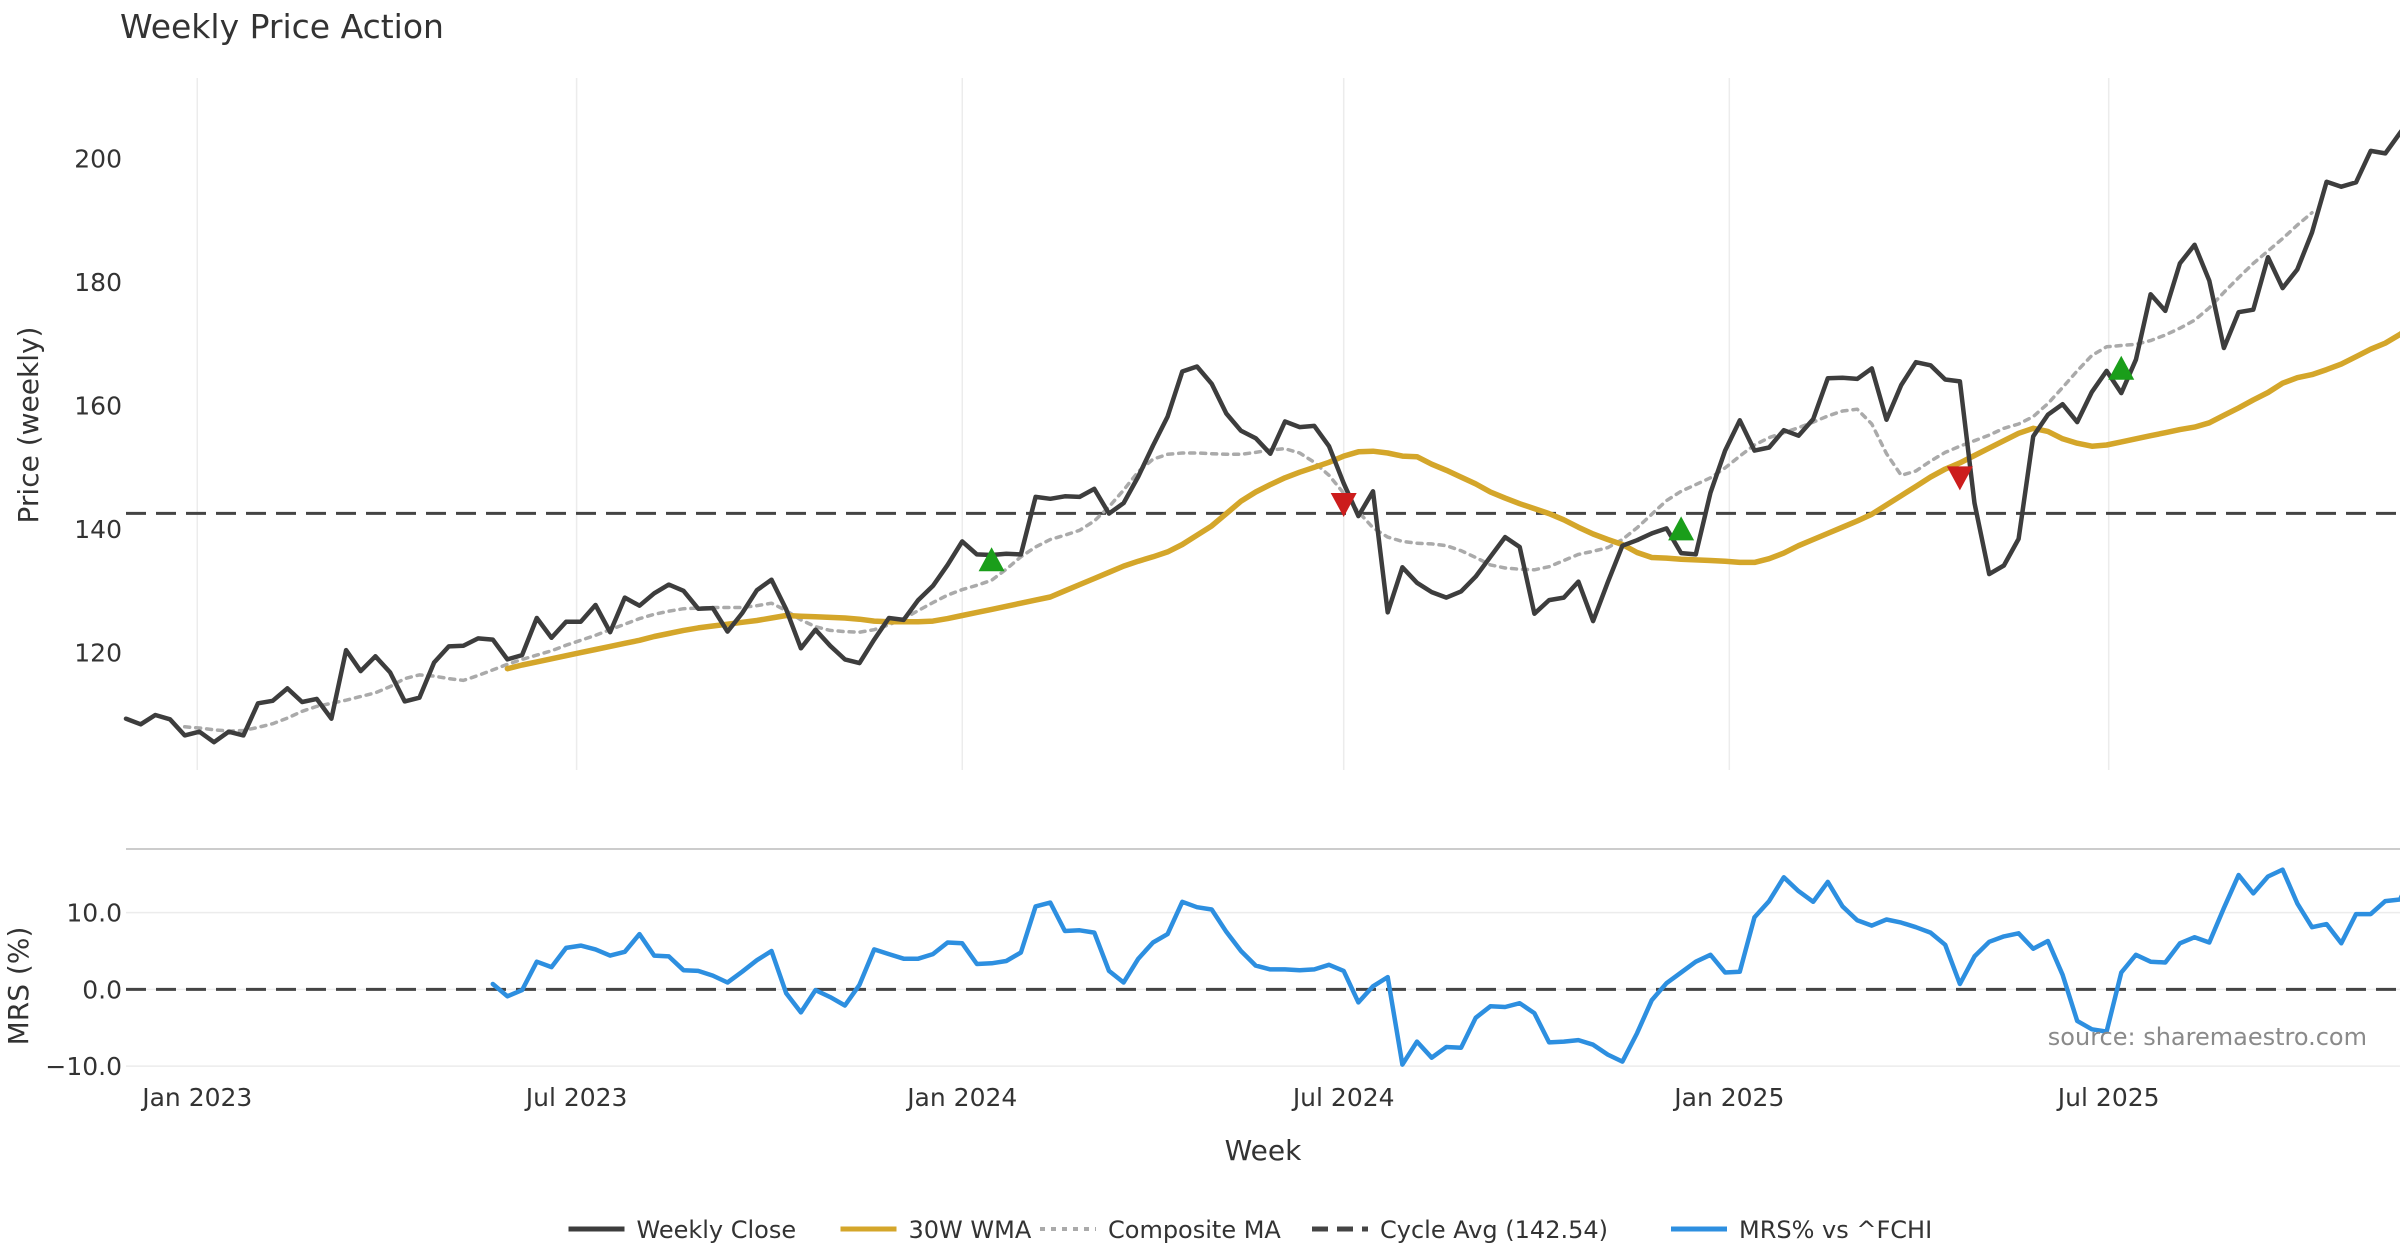 This screenshot has height=1260, width=2400. I want to click on legend-label: 30W WMA, so click(970, 1230).